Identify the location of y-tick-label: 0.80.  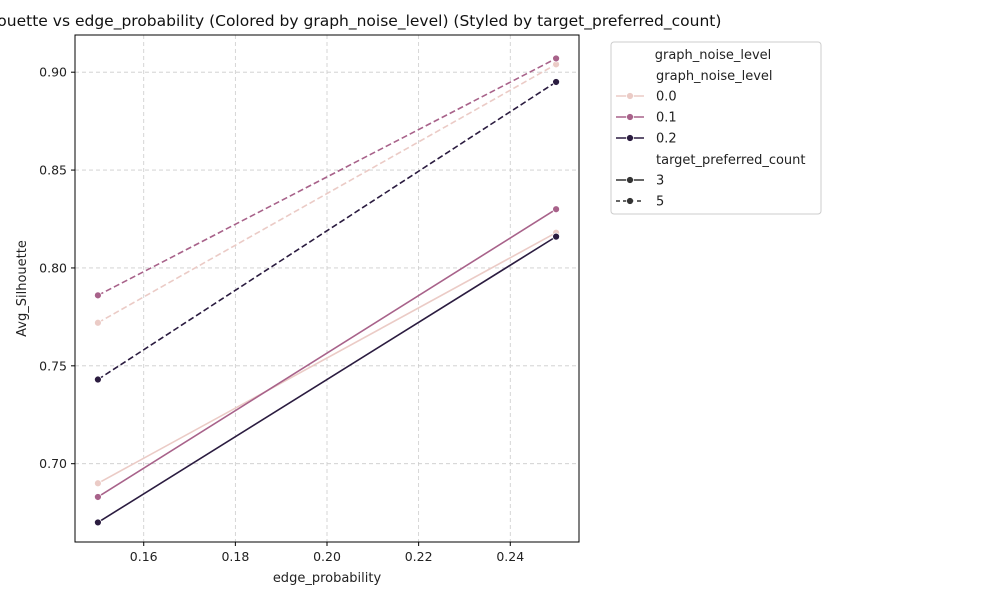
(53, 267).